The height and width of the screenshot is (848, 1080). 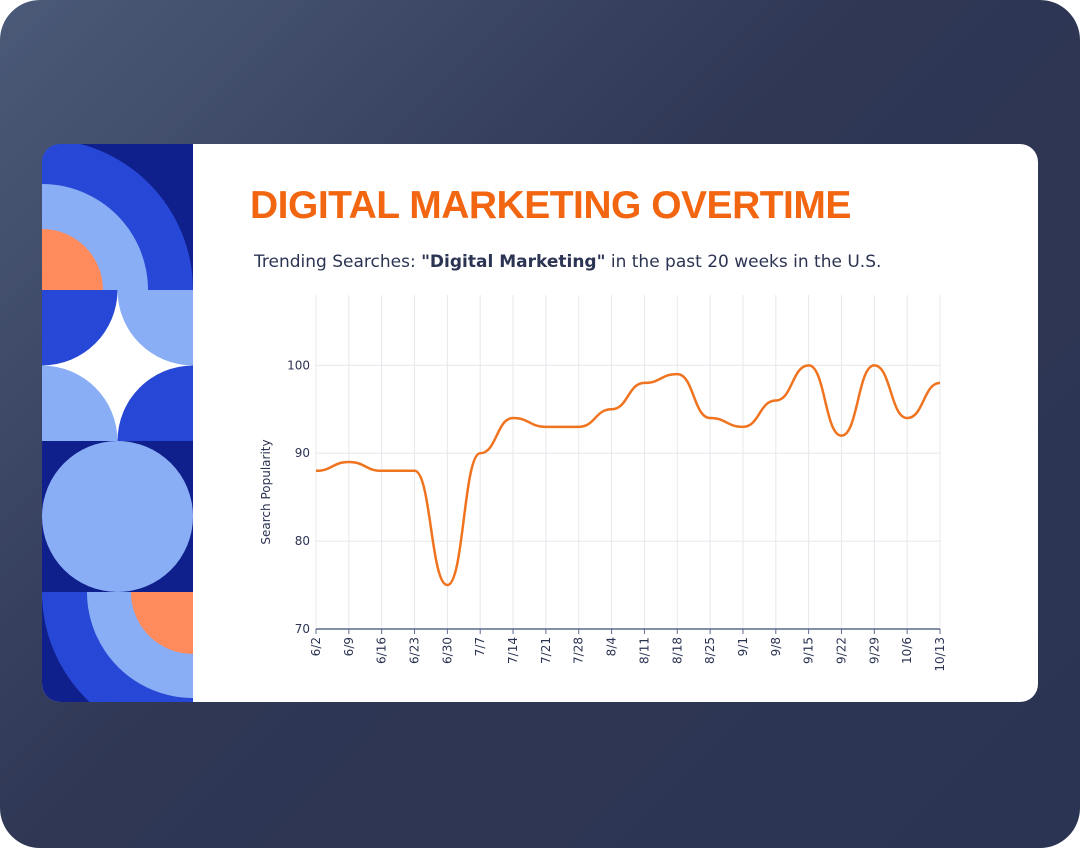 What do you see at coordinates (338, 262) in the screenshot?
I see `subtitle-lead: Trending Searches:` at bounding box center [338, 262].